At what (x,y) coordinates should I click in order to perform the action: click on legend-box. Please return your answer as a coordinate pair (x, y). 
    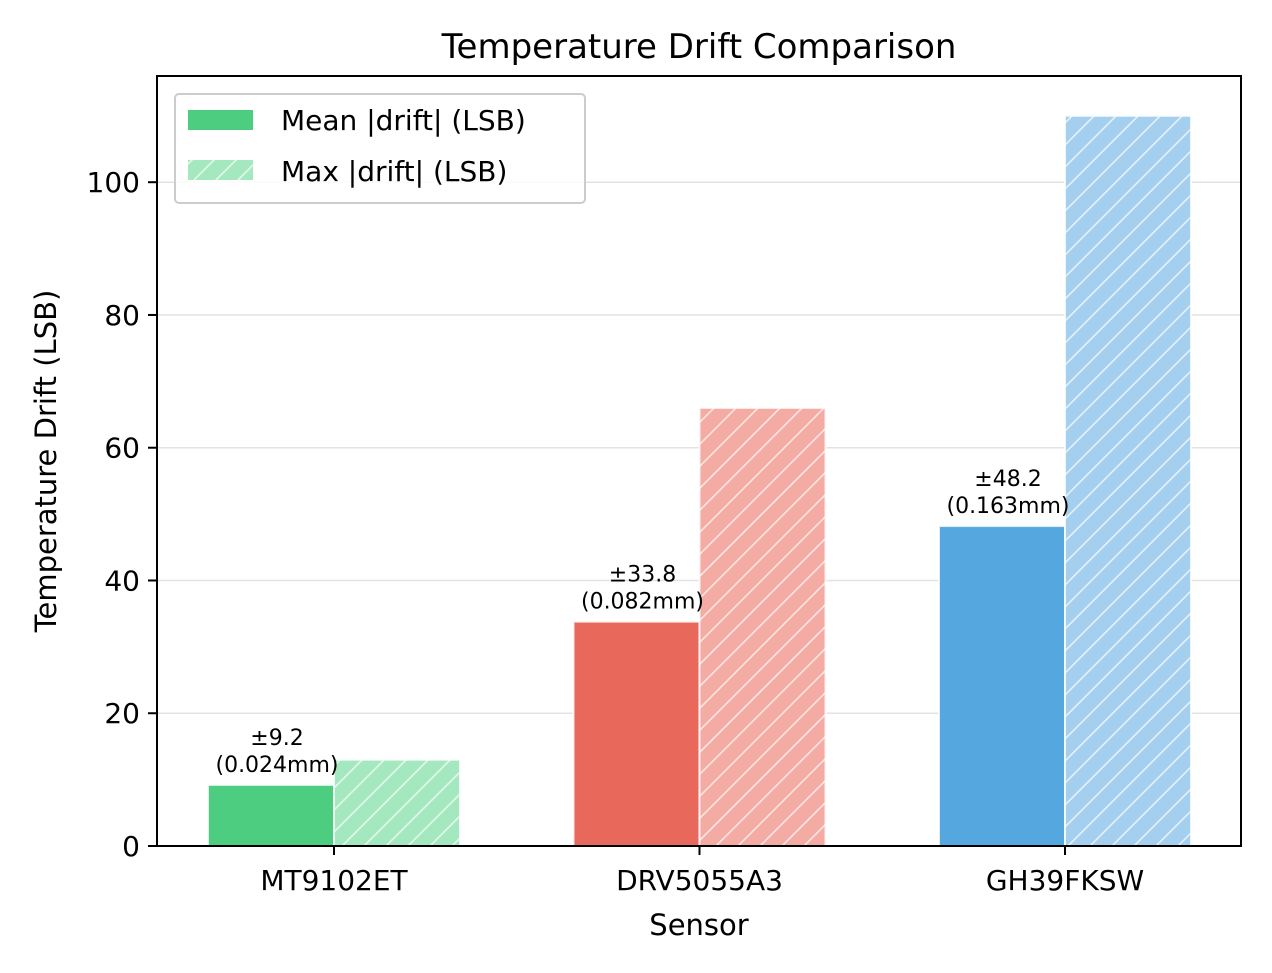
    Looking at the image, I should click on (380, 148).